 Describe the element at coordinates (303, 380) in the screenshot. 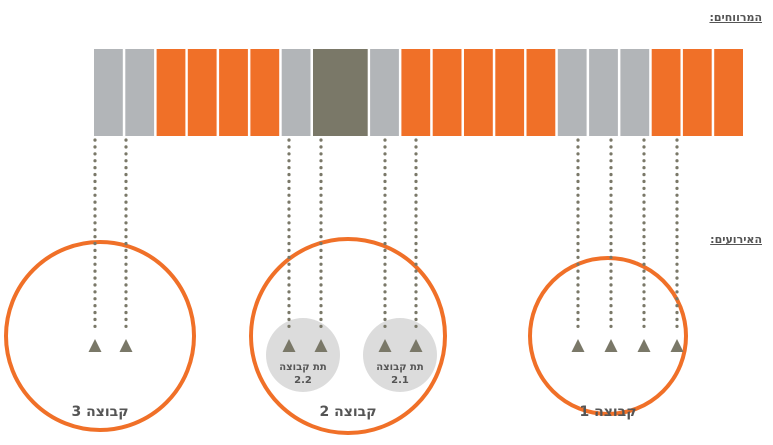

I see `subgroup-number: 2.2` at that location.